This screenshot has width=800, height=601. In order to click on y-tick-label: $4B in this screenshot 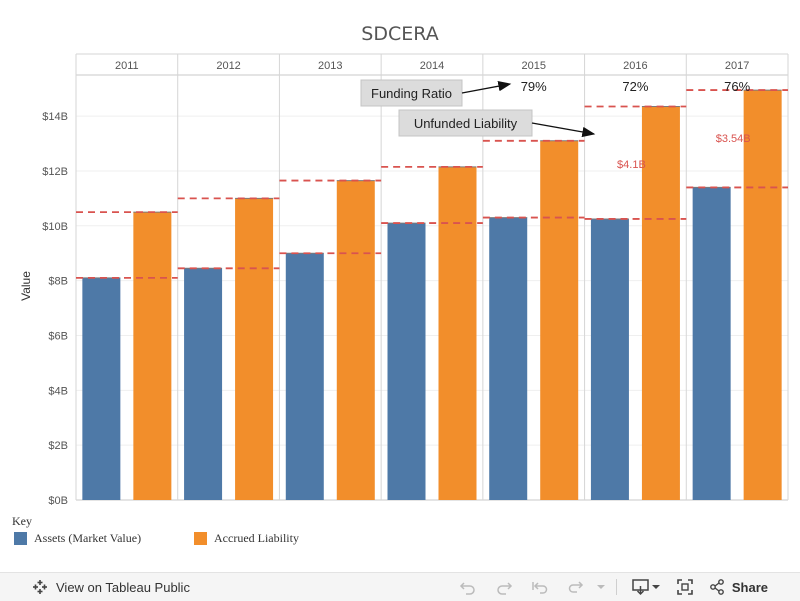, I will do `click(58, 391)`.